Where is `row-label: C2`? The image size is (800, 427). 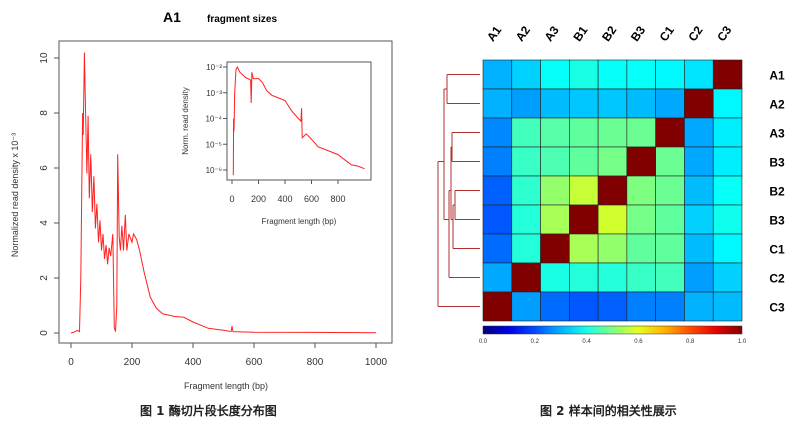
row-label: C2 is located at coordinates (777, 279).